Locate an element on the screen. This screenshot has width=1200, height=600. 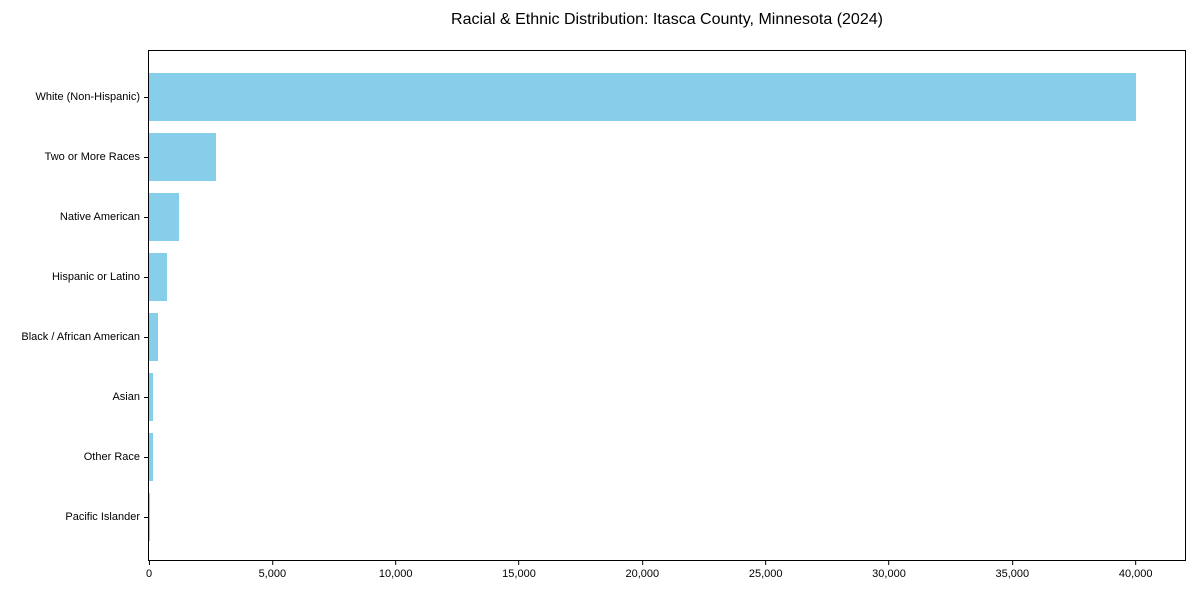
x-tick: 40,000 is located at coordinates (1135, 570).